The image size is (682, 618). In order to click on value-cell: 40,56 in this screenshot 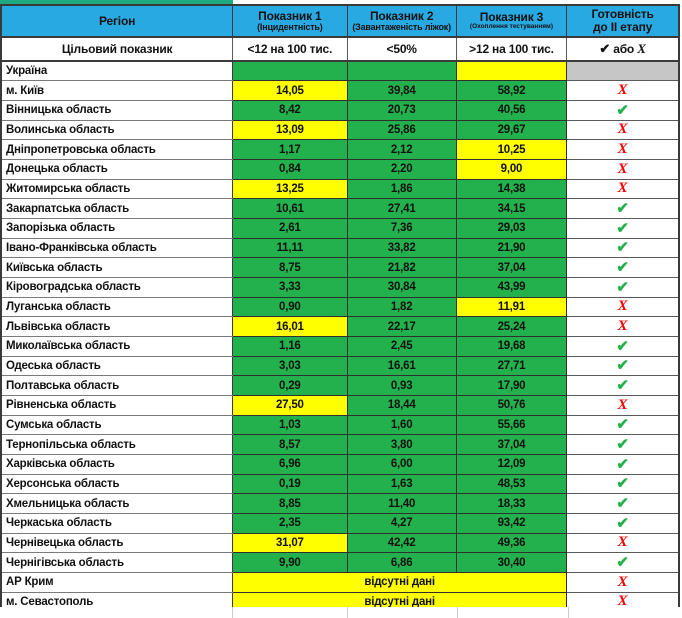, I will do `click(511, 110)`.